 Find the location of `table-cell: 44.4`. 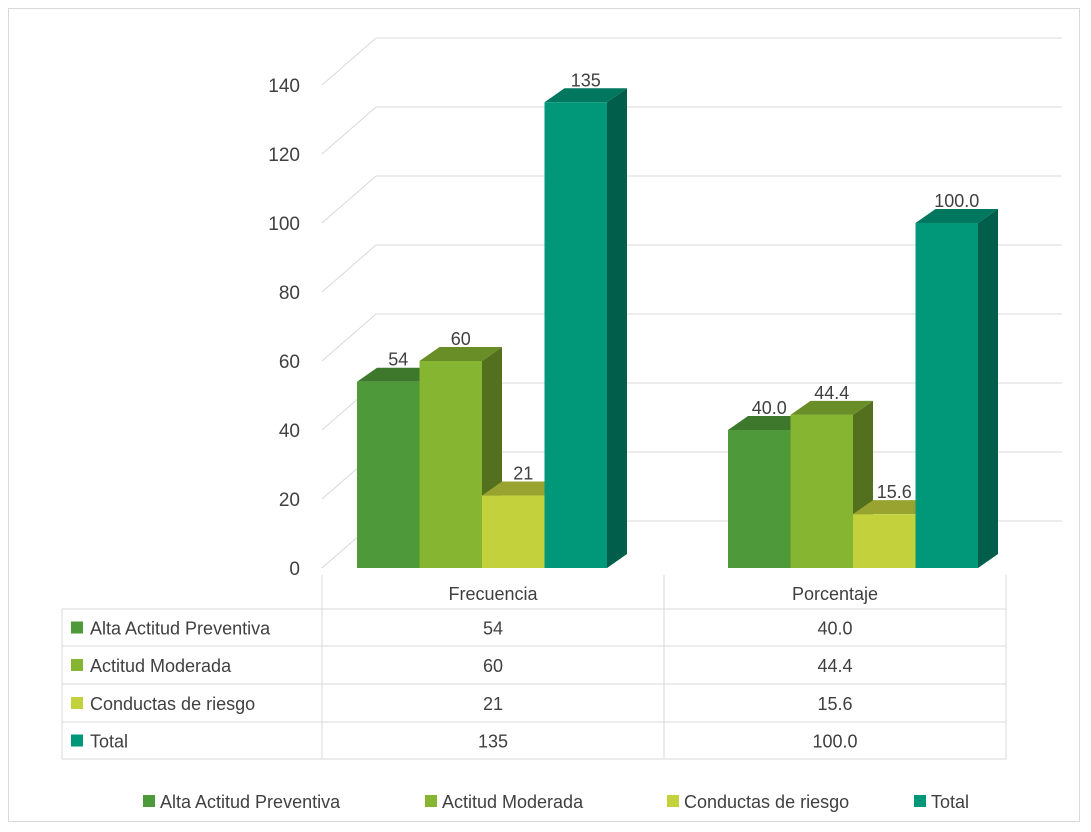

table-cell: 44.4 is located at coordinates (834, 666).